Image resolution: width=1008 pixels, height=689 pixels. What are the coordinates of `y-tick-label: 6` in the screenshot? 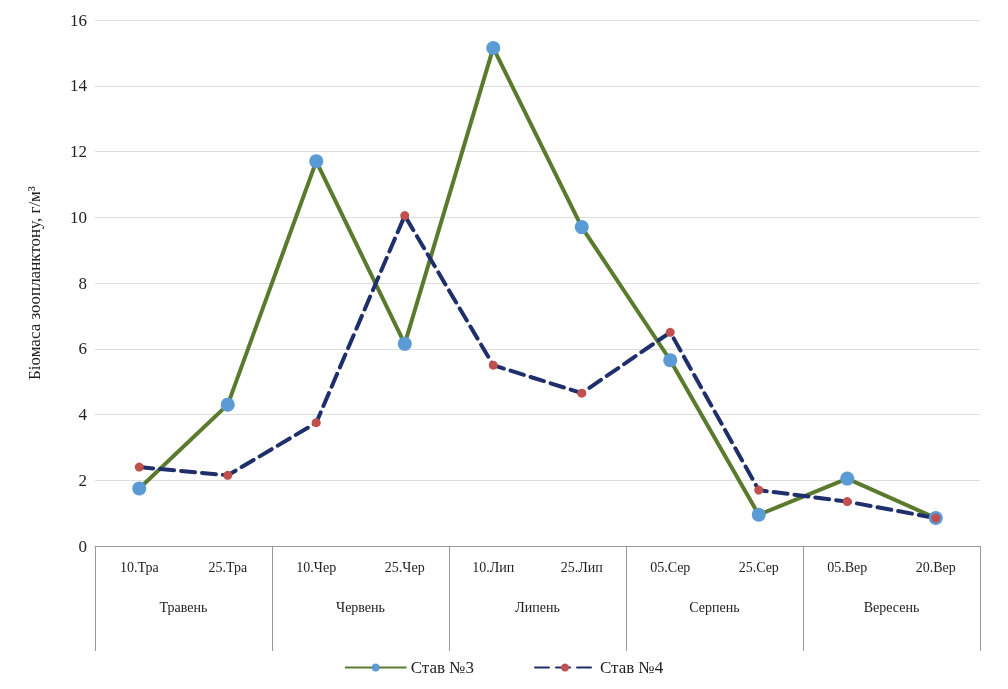 It's located at (82, 349).